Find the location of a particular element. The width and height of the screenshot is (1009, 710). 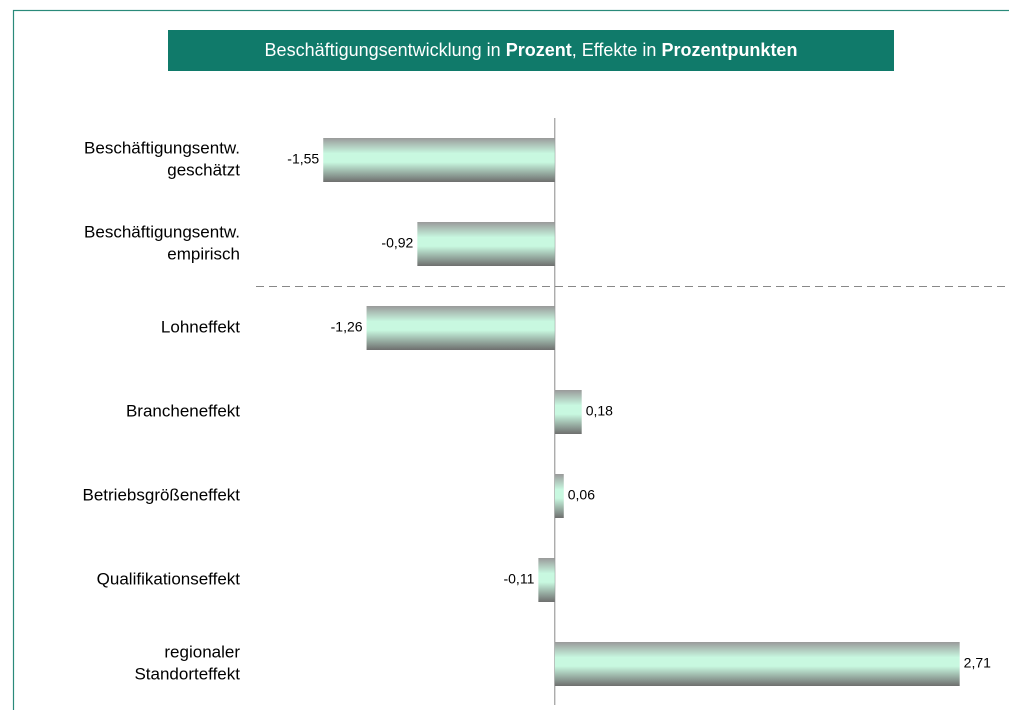

value-label: -0,11 is located at coordinates (518, 579).